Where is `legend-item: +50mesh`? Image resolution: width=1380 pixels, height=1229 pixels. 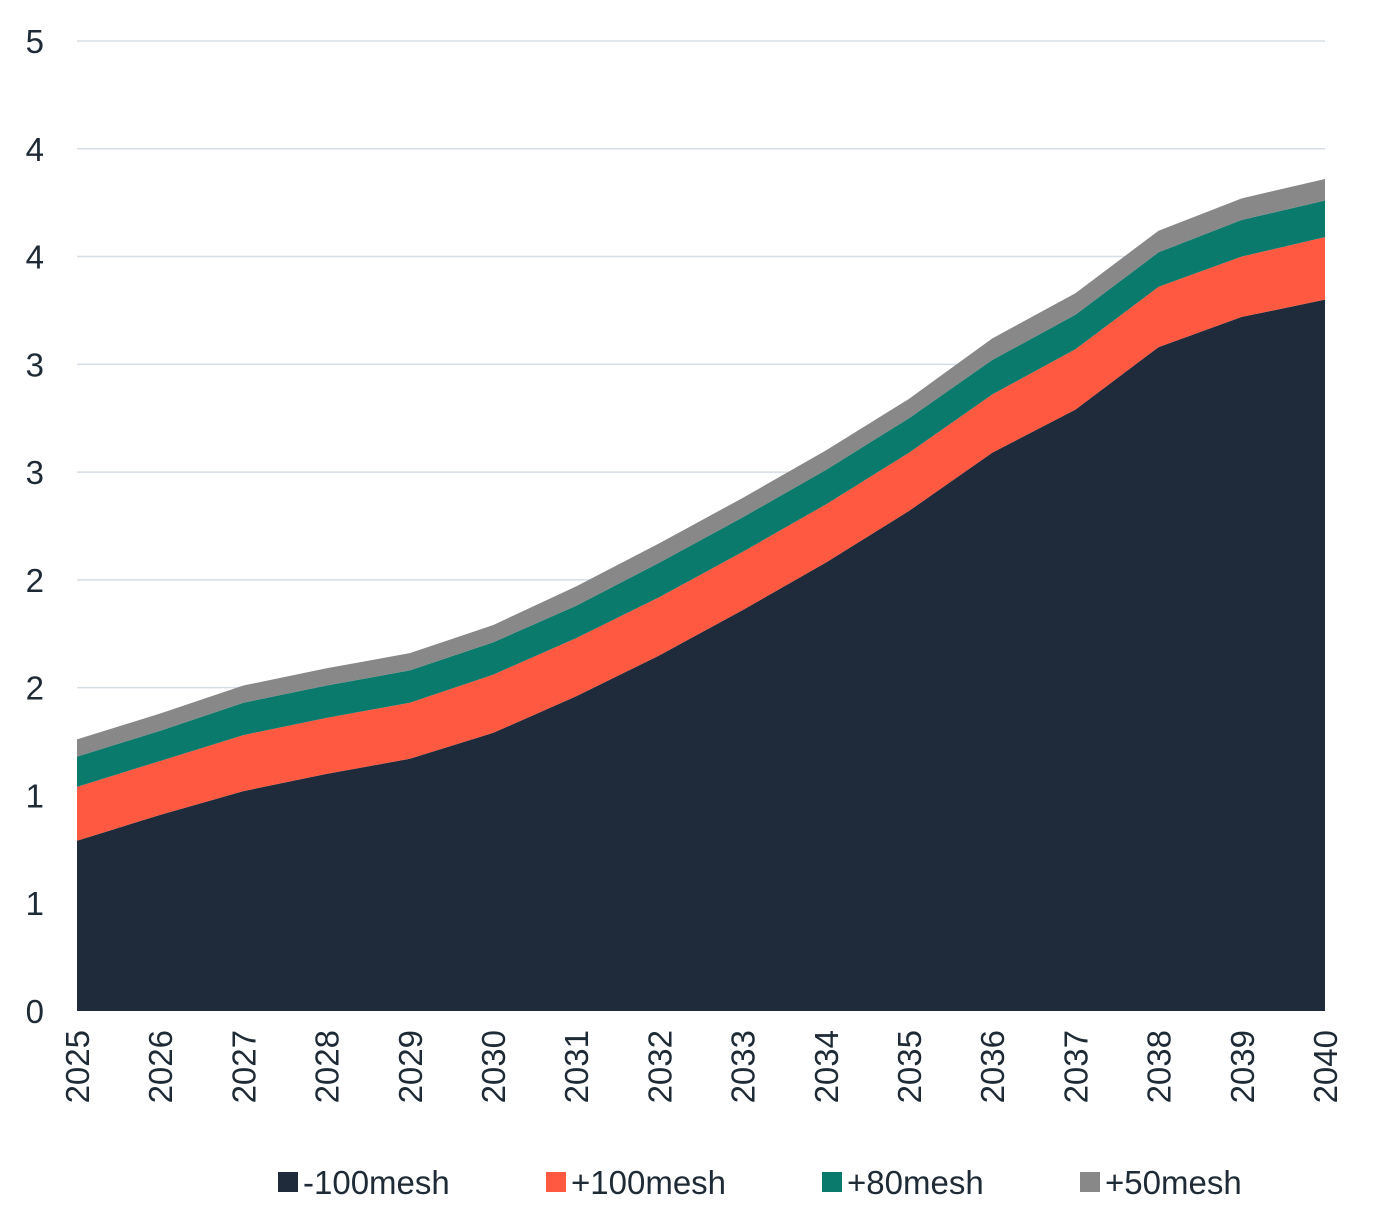
legend-item: +50mesh is located at coordinates (1161, 1182).